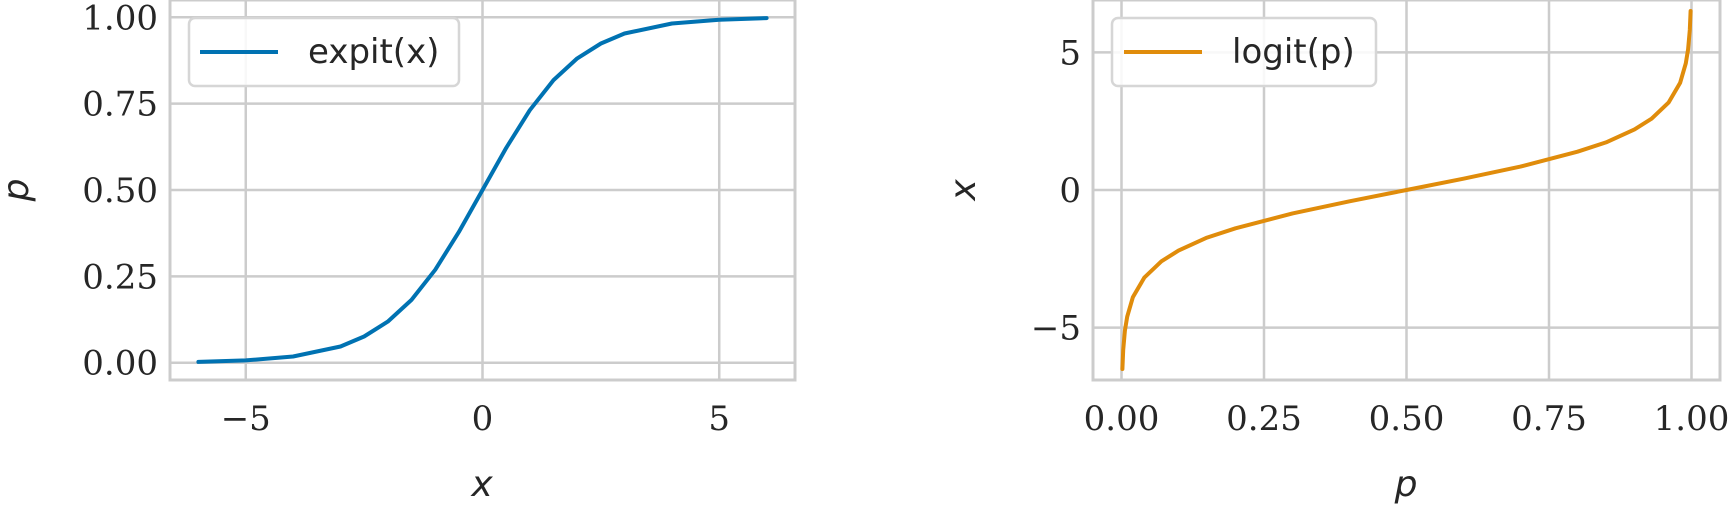  What do you see at coordinates (1056, 329) in the screenshot?
I see `y-tick-label: −5` at bounding box center [1056, 329].